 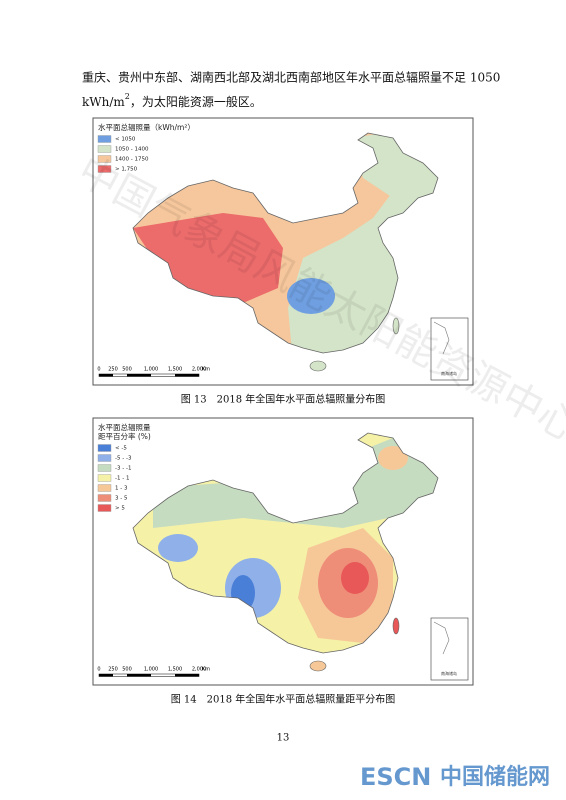 What do you see at coordinates (126, 170) in the screenshot?
I see `legend-label: > 1,750` at bounding box center [126, 170].